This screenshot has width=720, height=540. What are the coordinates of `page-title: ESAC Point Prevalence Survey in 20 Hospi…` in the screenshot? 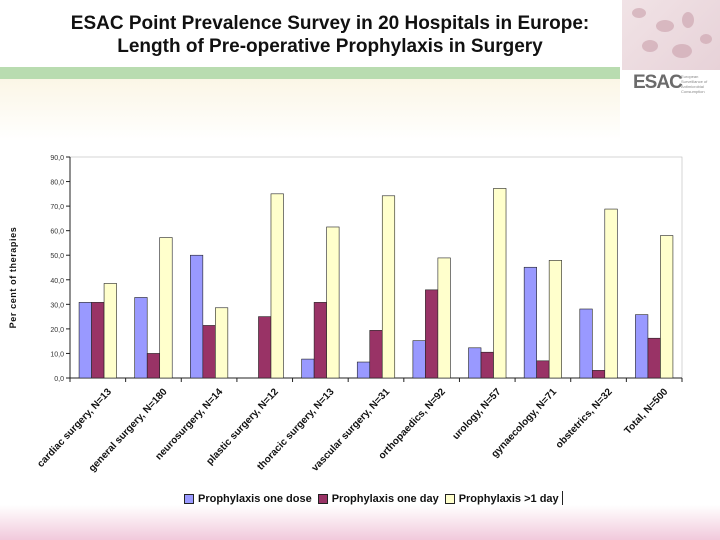 It's located at (330, 35).